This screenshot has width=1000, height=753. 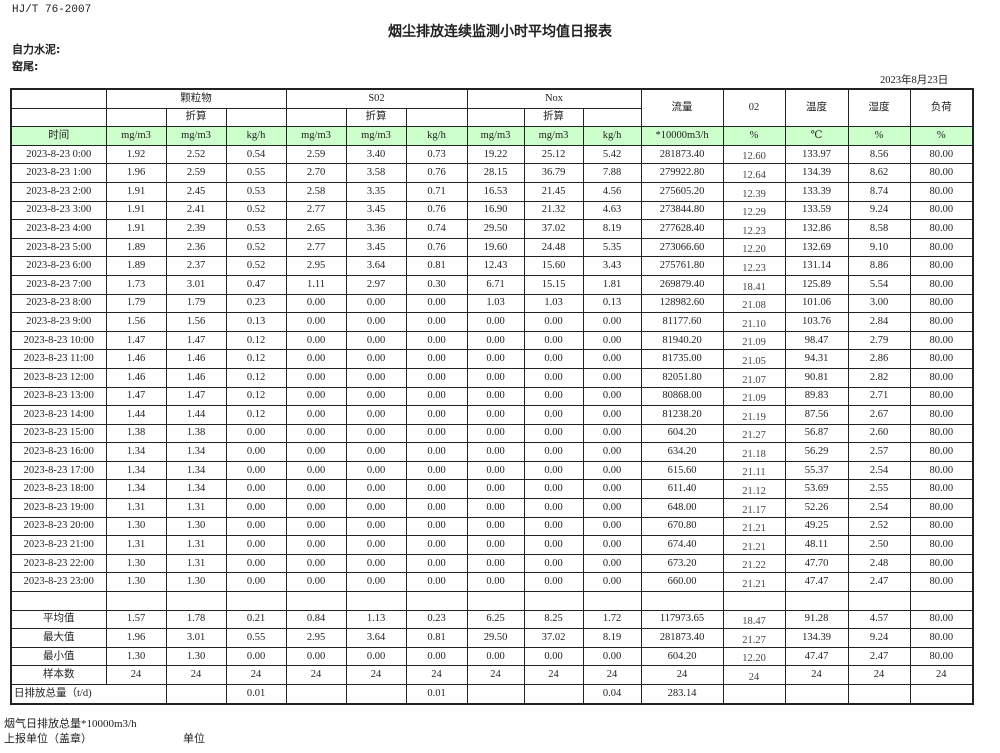 What do you see at coordinates (256, 638) in the screenshot?
I see `value-cell: 0.55` at bounding box center [256, 638].